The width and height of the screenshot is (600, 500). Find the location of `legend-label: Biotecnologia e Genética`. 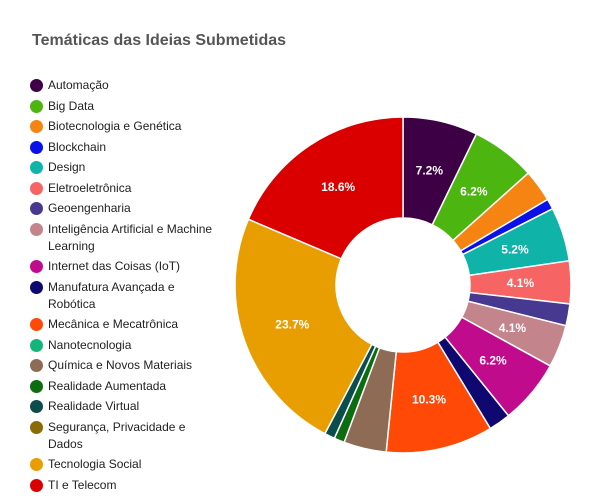

legend-label: Biotecnologia e Genética is located at coordinates (115, 126).